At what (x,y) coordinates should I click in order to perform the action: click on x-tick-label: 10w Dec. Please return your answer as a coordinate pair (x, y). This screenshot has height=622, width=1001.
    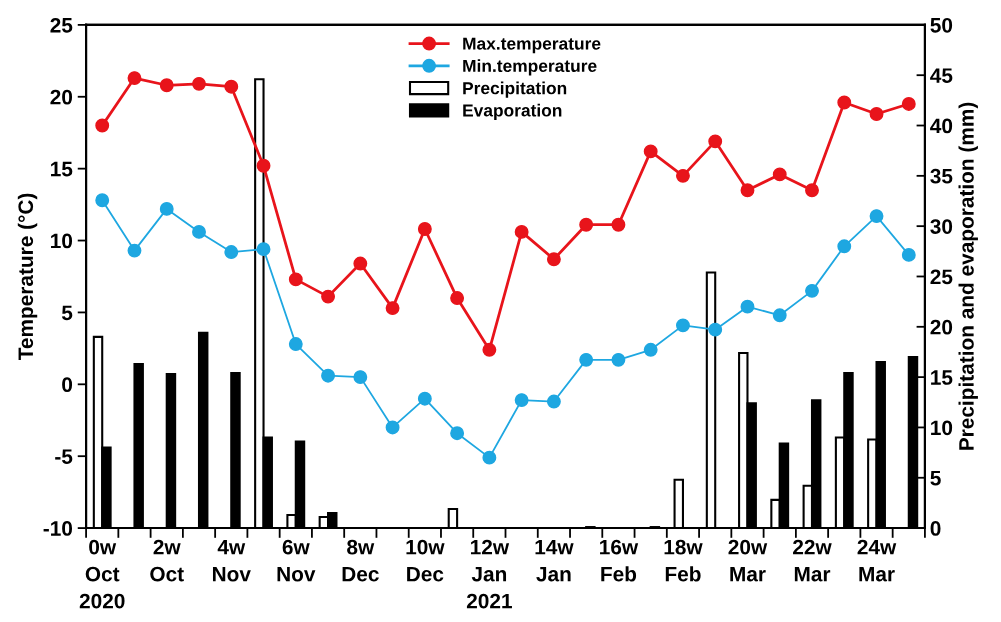
    Looking at the image, I should click on (425, 560).